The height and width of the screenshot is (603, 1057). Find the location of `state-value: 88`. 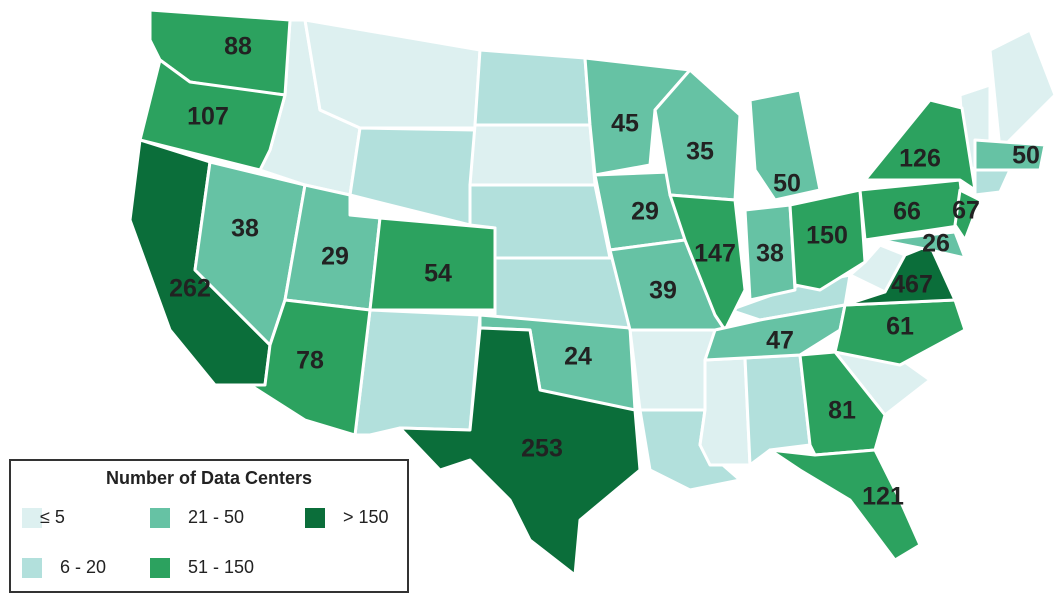

state-value: 88 is located at coordinates (238, 47).